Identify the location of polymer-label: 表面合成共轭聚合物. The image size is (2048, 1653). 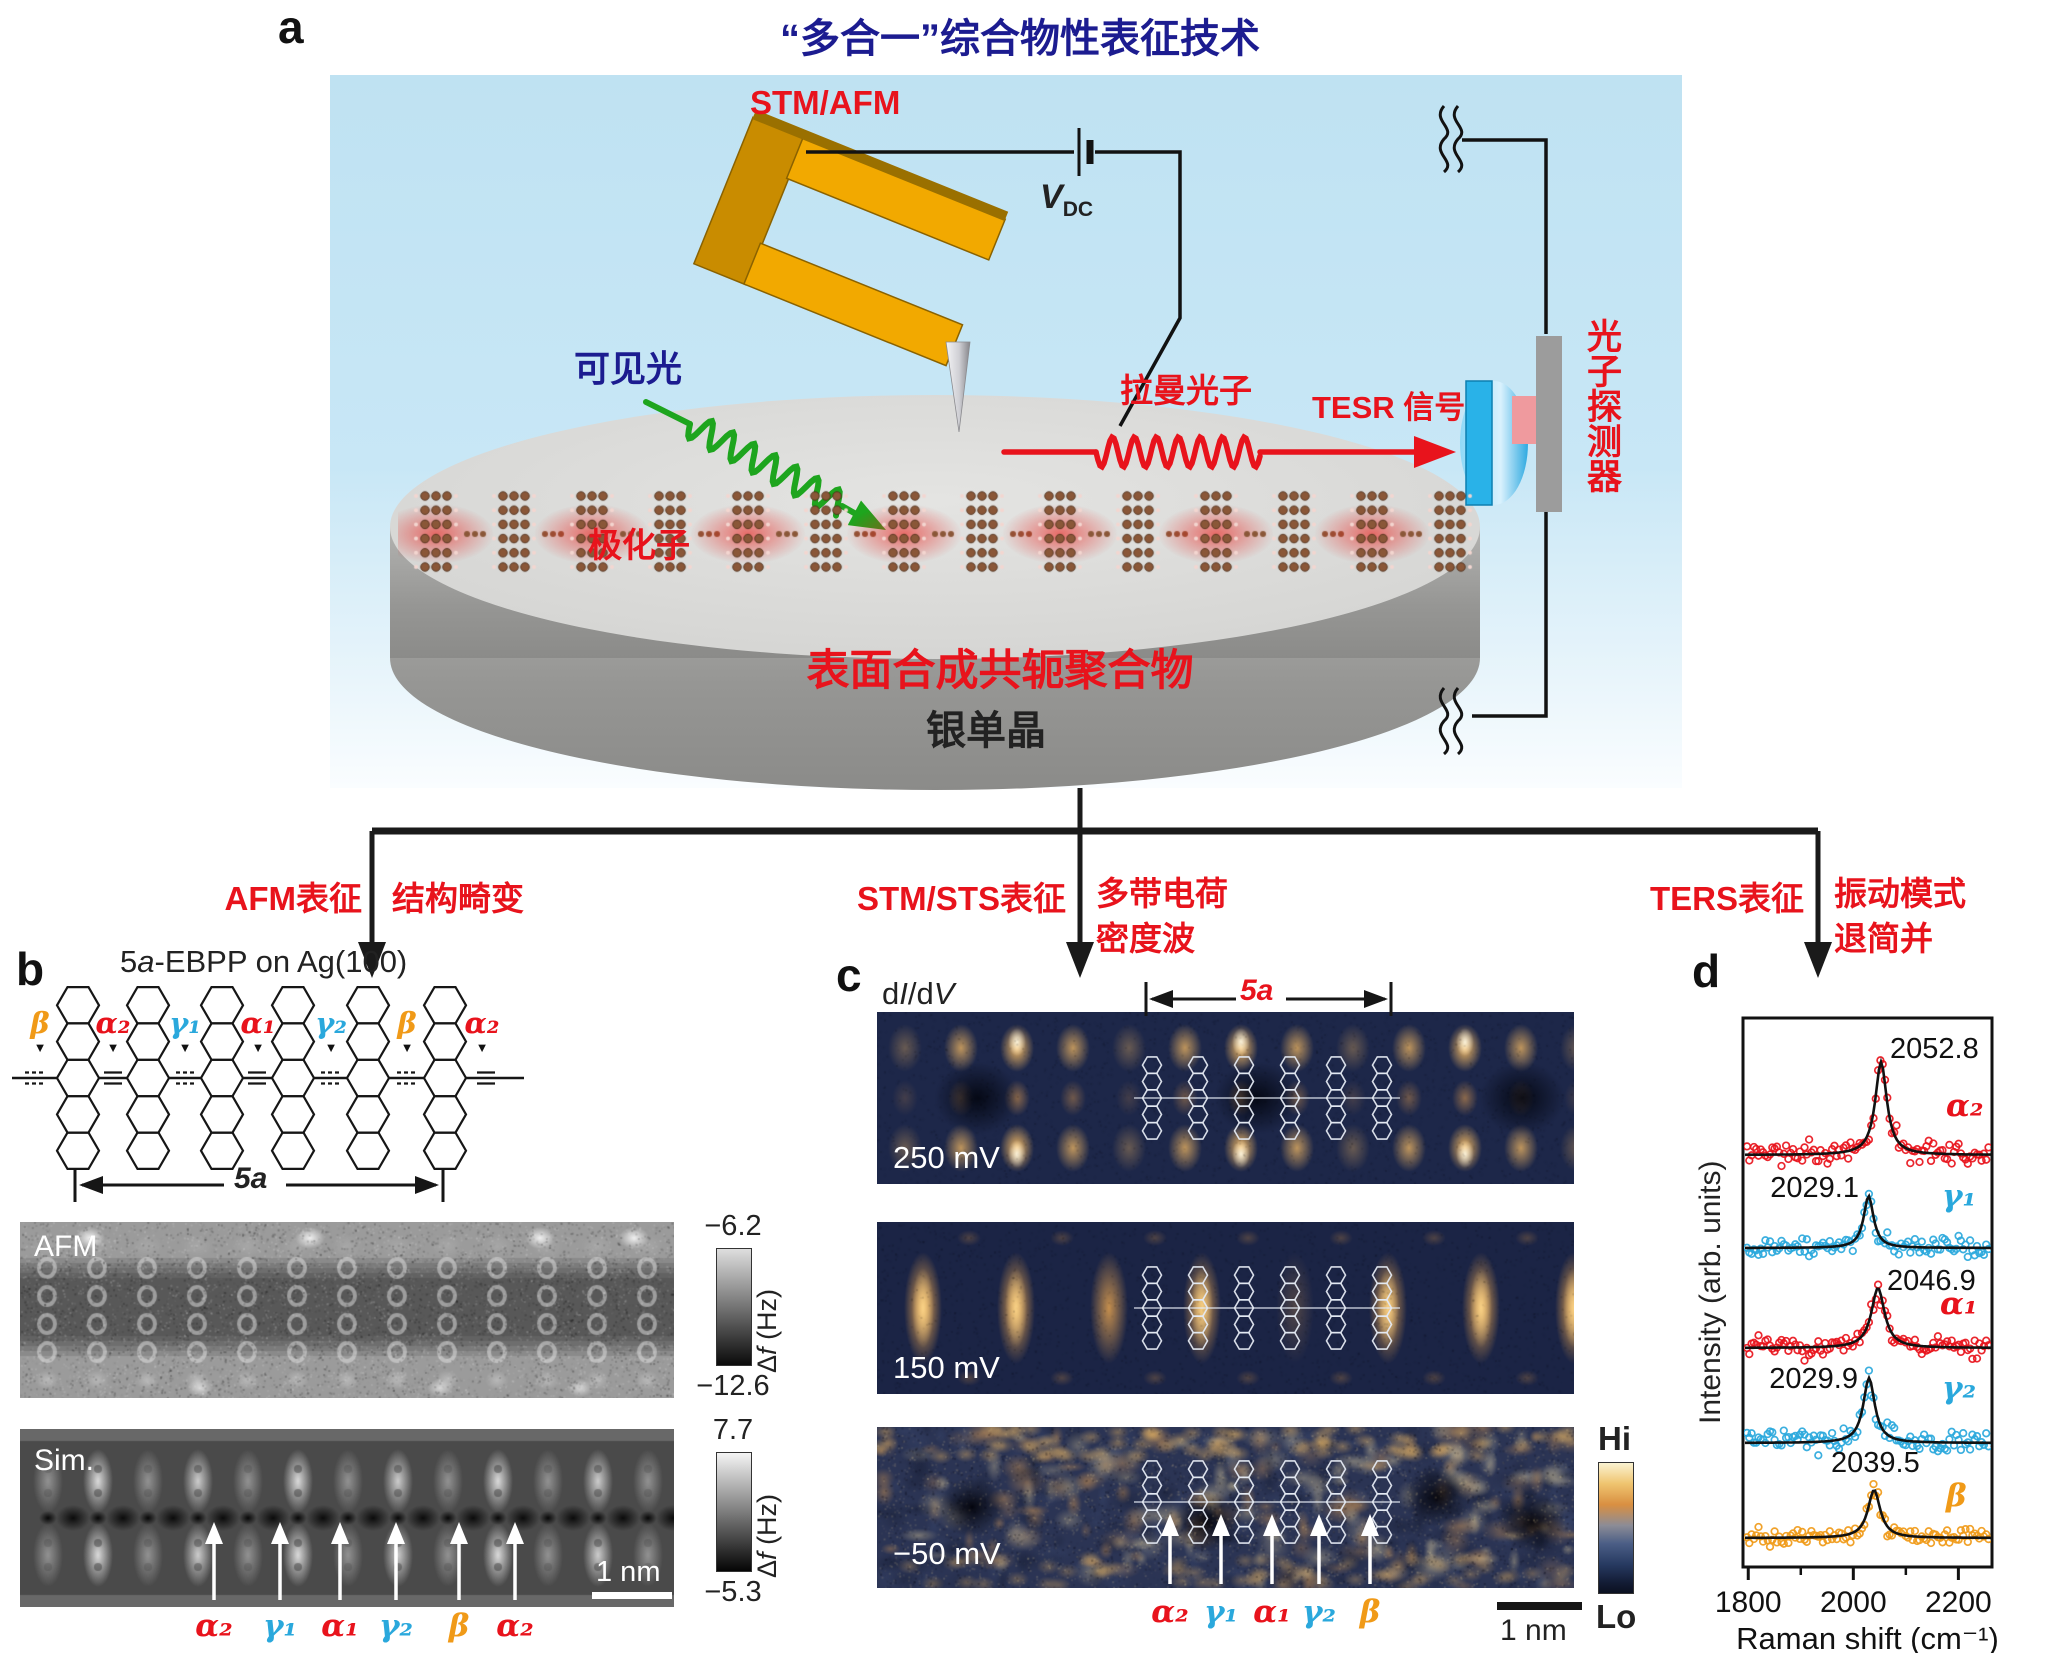
(1000, 671).